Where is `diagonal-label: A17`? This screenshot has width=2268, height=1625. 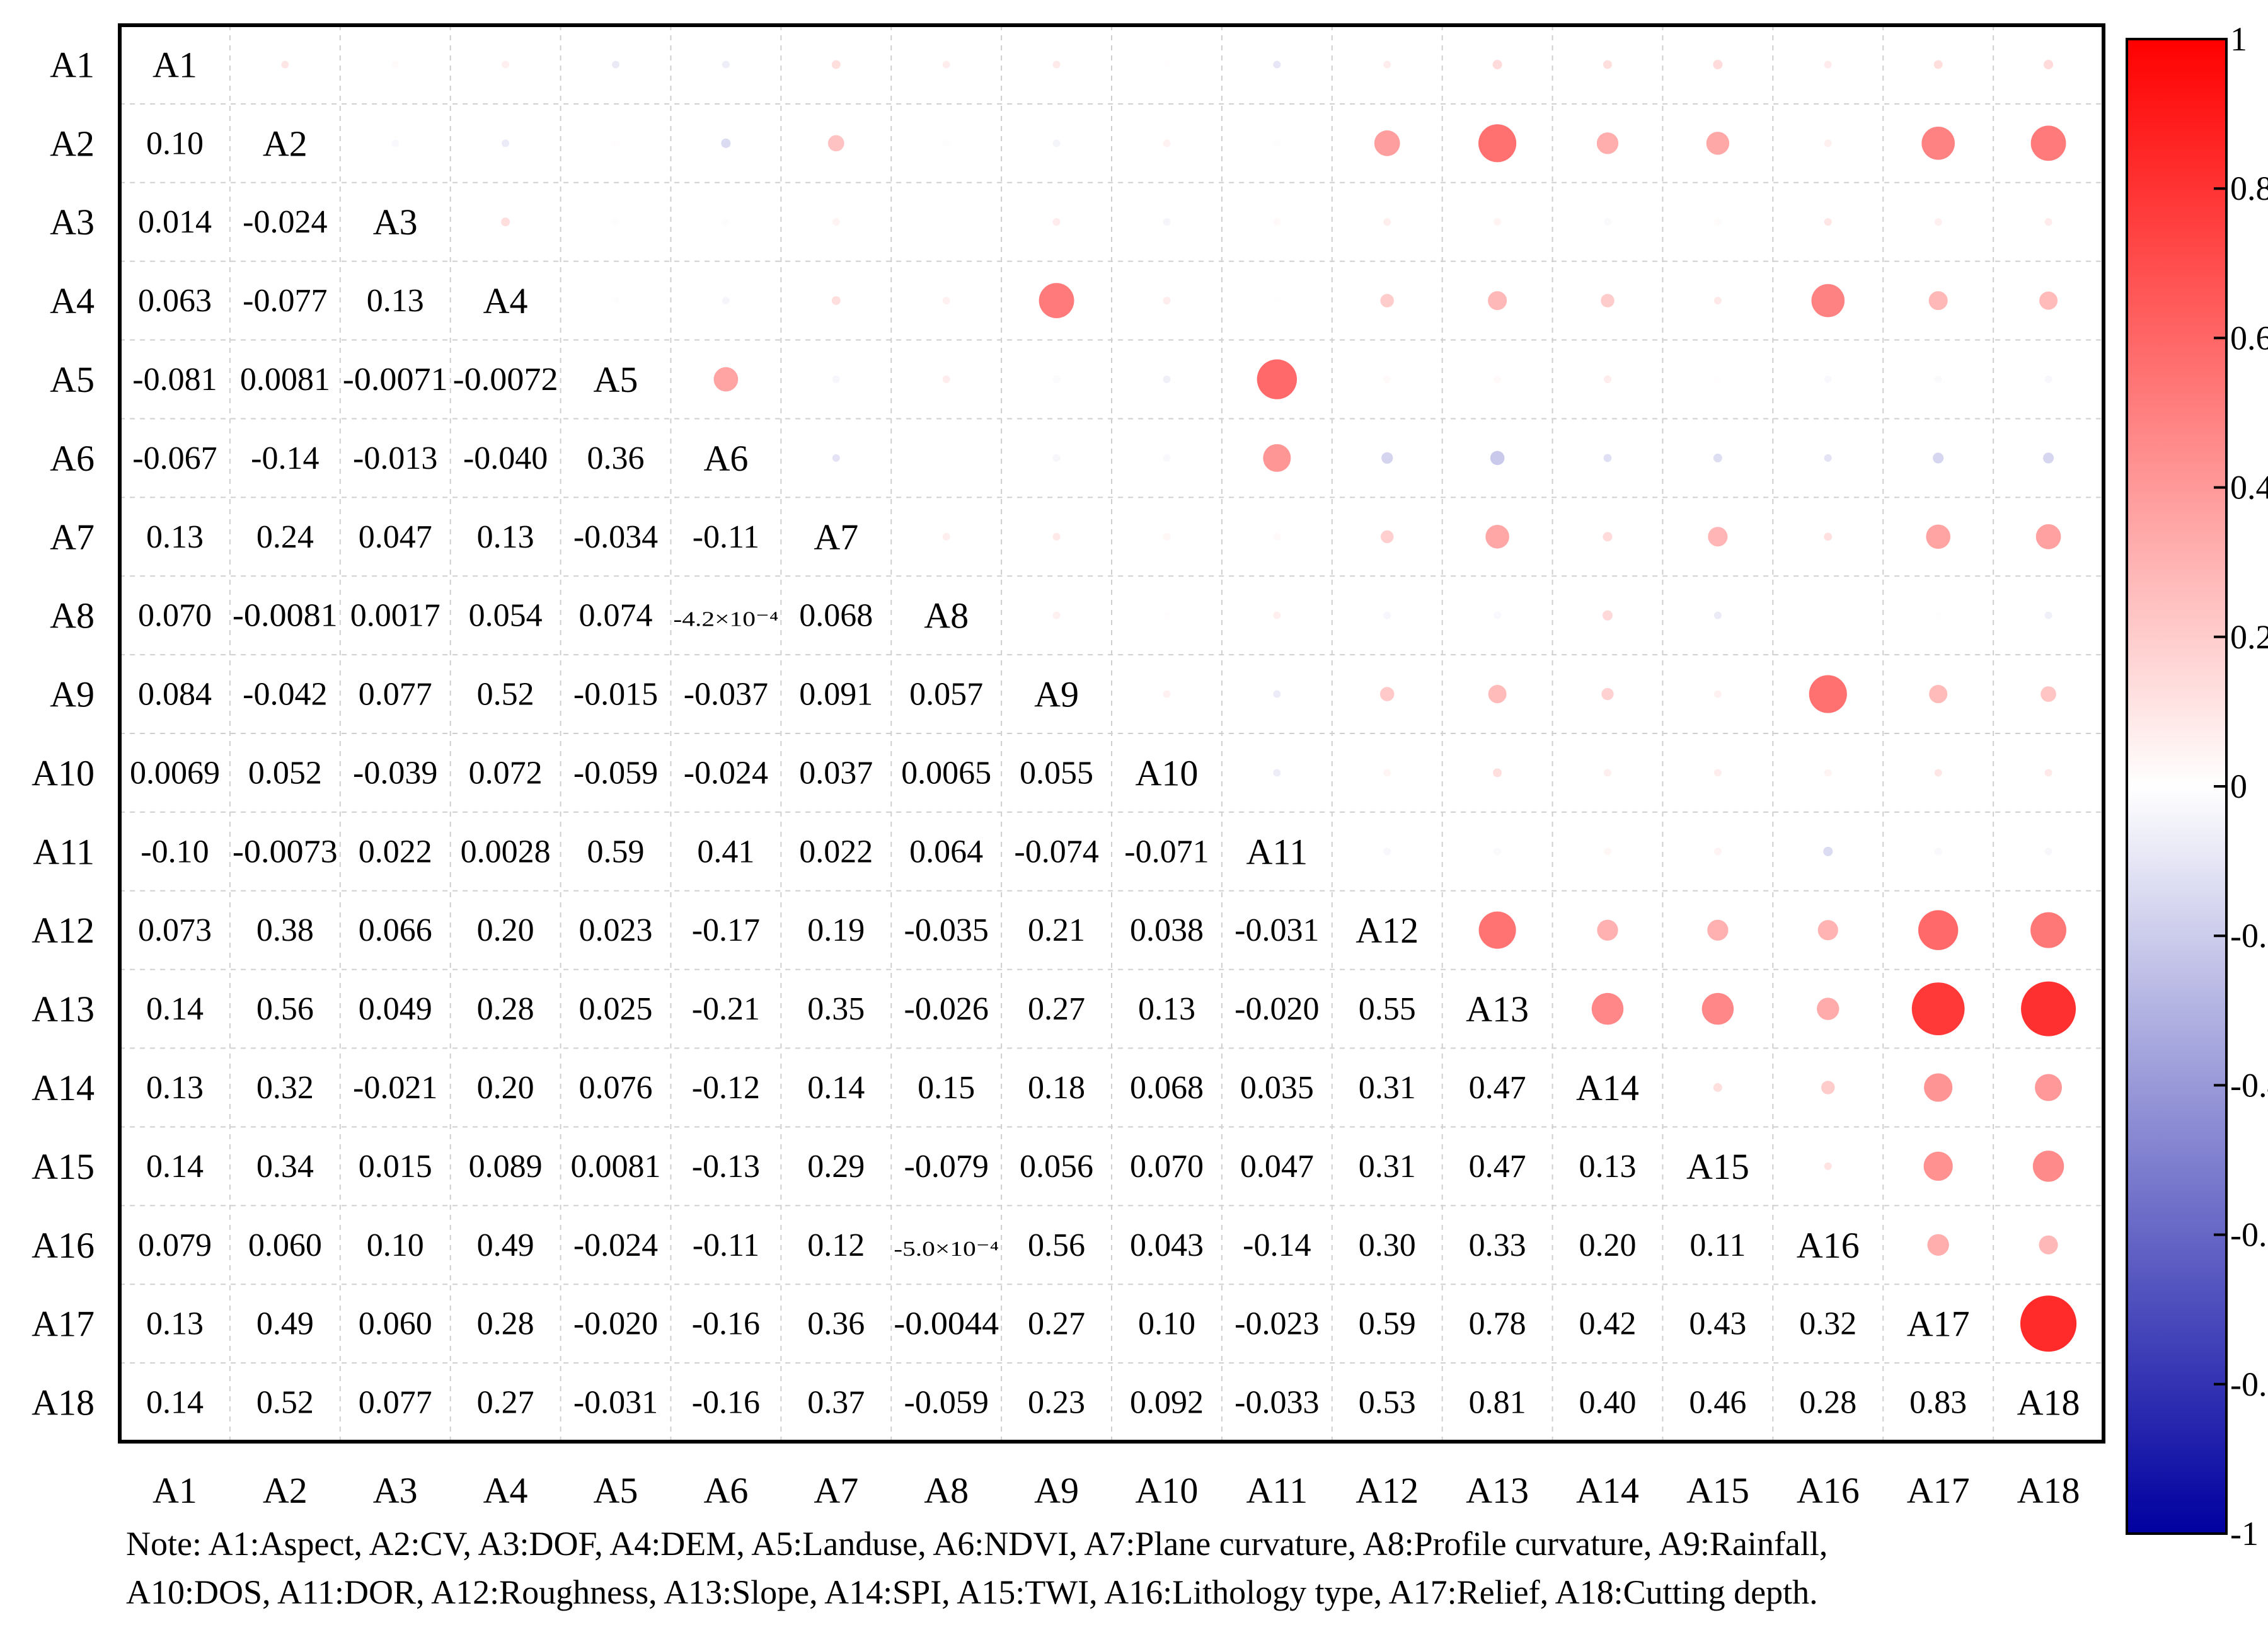
diagonal-label: A17 is located at coordinates (1938, 1324).